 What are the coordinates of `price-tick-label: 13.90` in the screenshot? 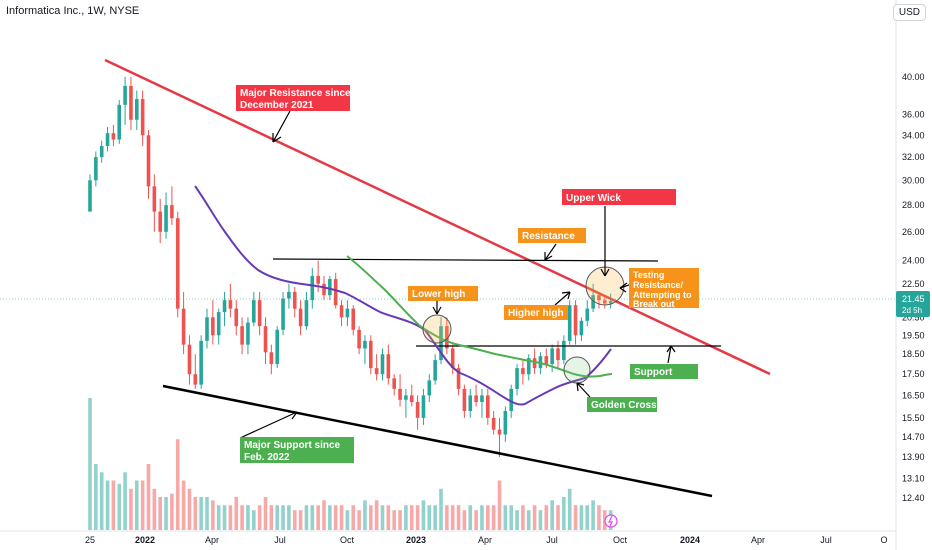 It's located at (913, 457).